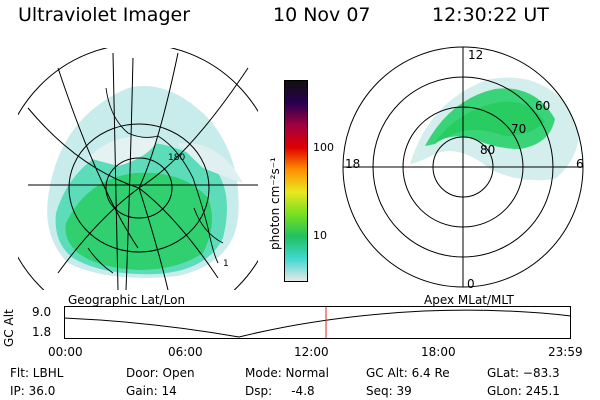 The image size is (600, 400). Describe the element at coordinates (322, 15) in the screenshot. I see `date-label: 10 Nov 07` at that location.